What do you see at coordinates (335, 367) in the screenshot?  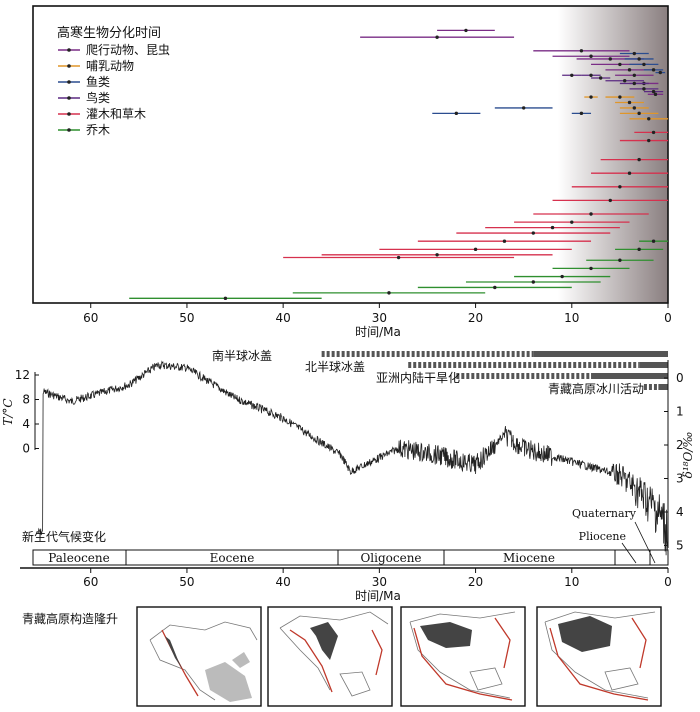 I see `bar-label-north: 北半球冰盖` at bounding box center [335, 367].